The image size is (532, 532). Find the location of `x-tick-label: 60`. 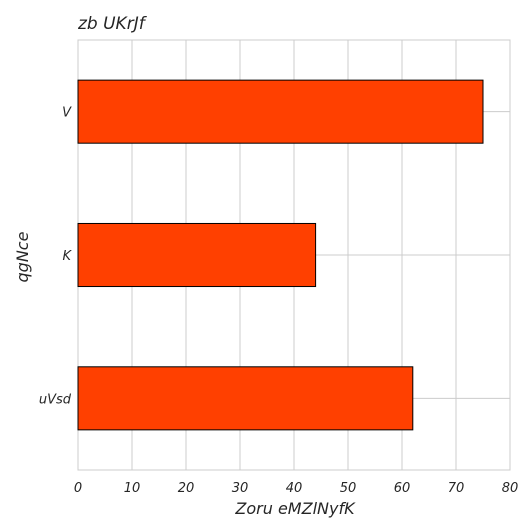

x-tick-label: 60 is located at coordinates (402, 488).